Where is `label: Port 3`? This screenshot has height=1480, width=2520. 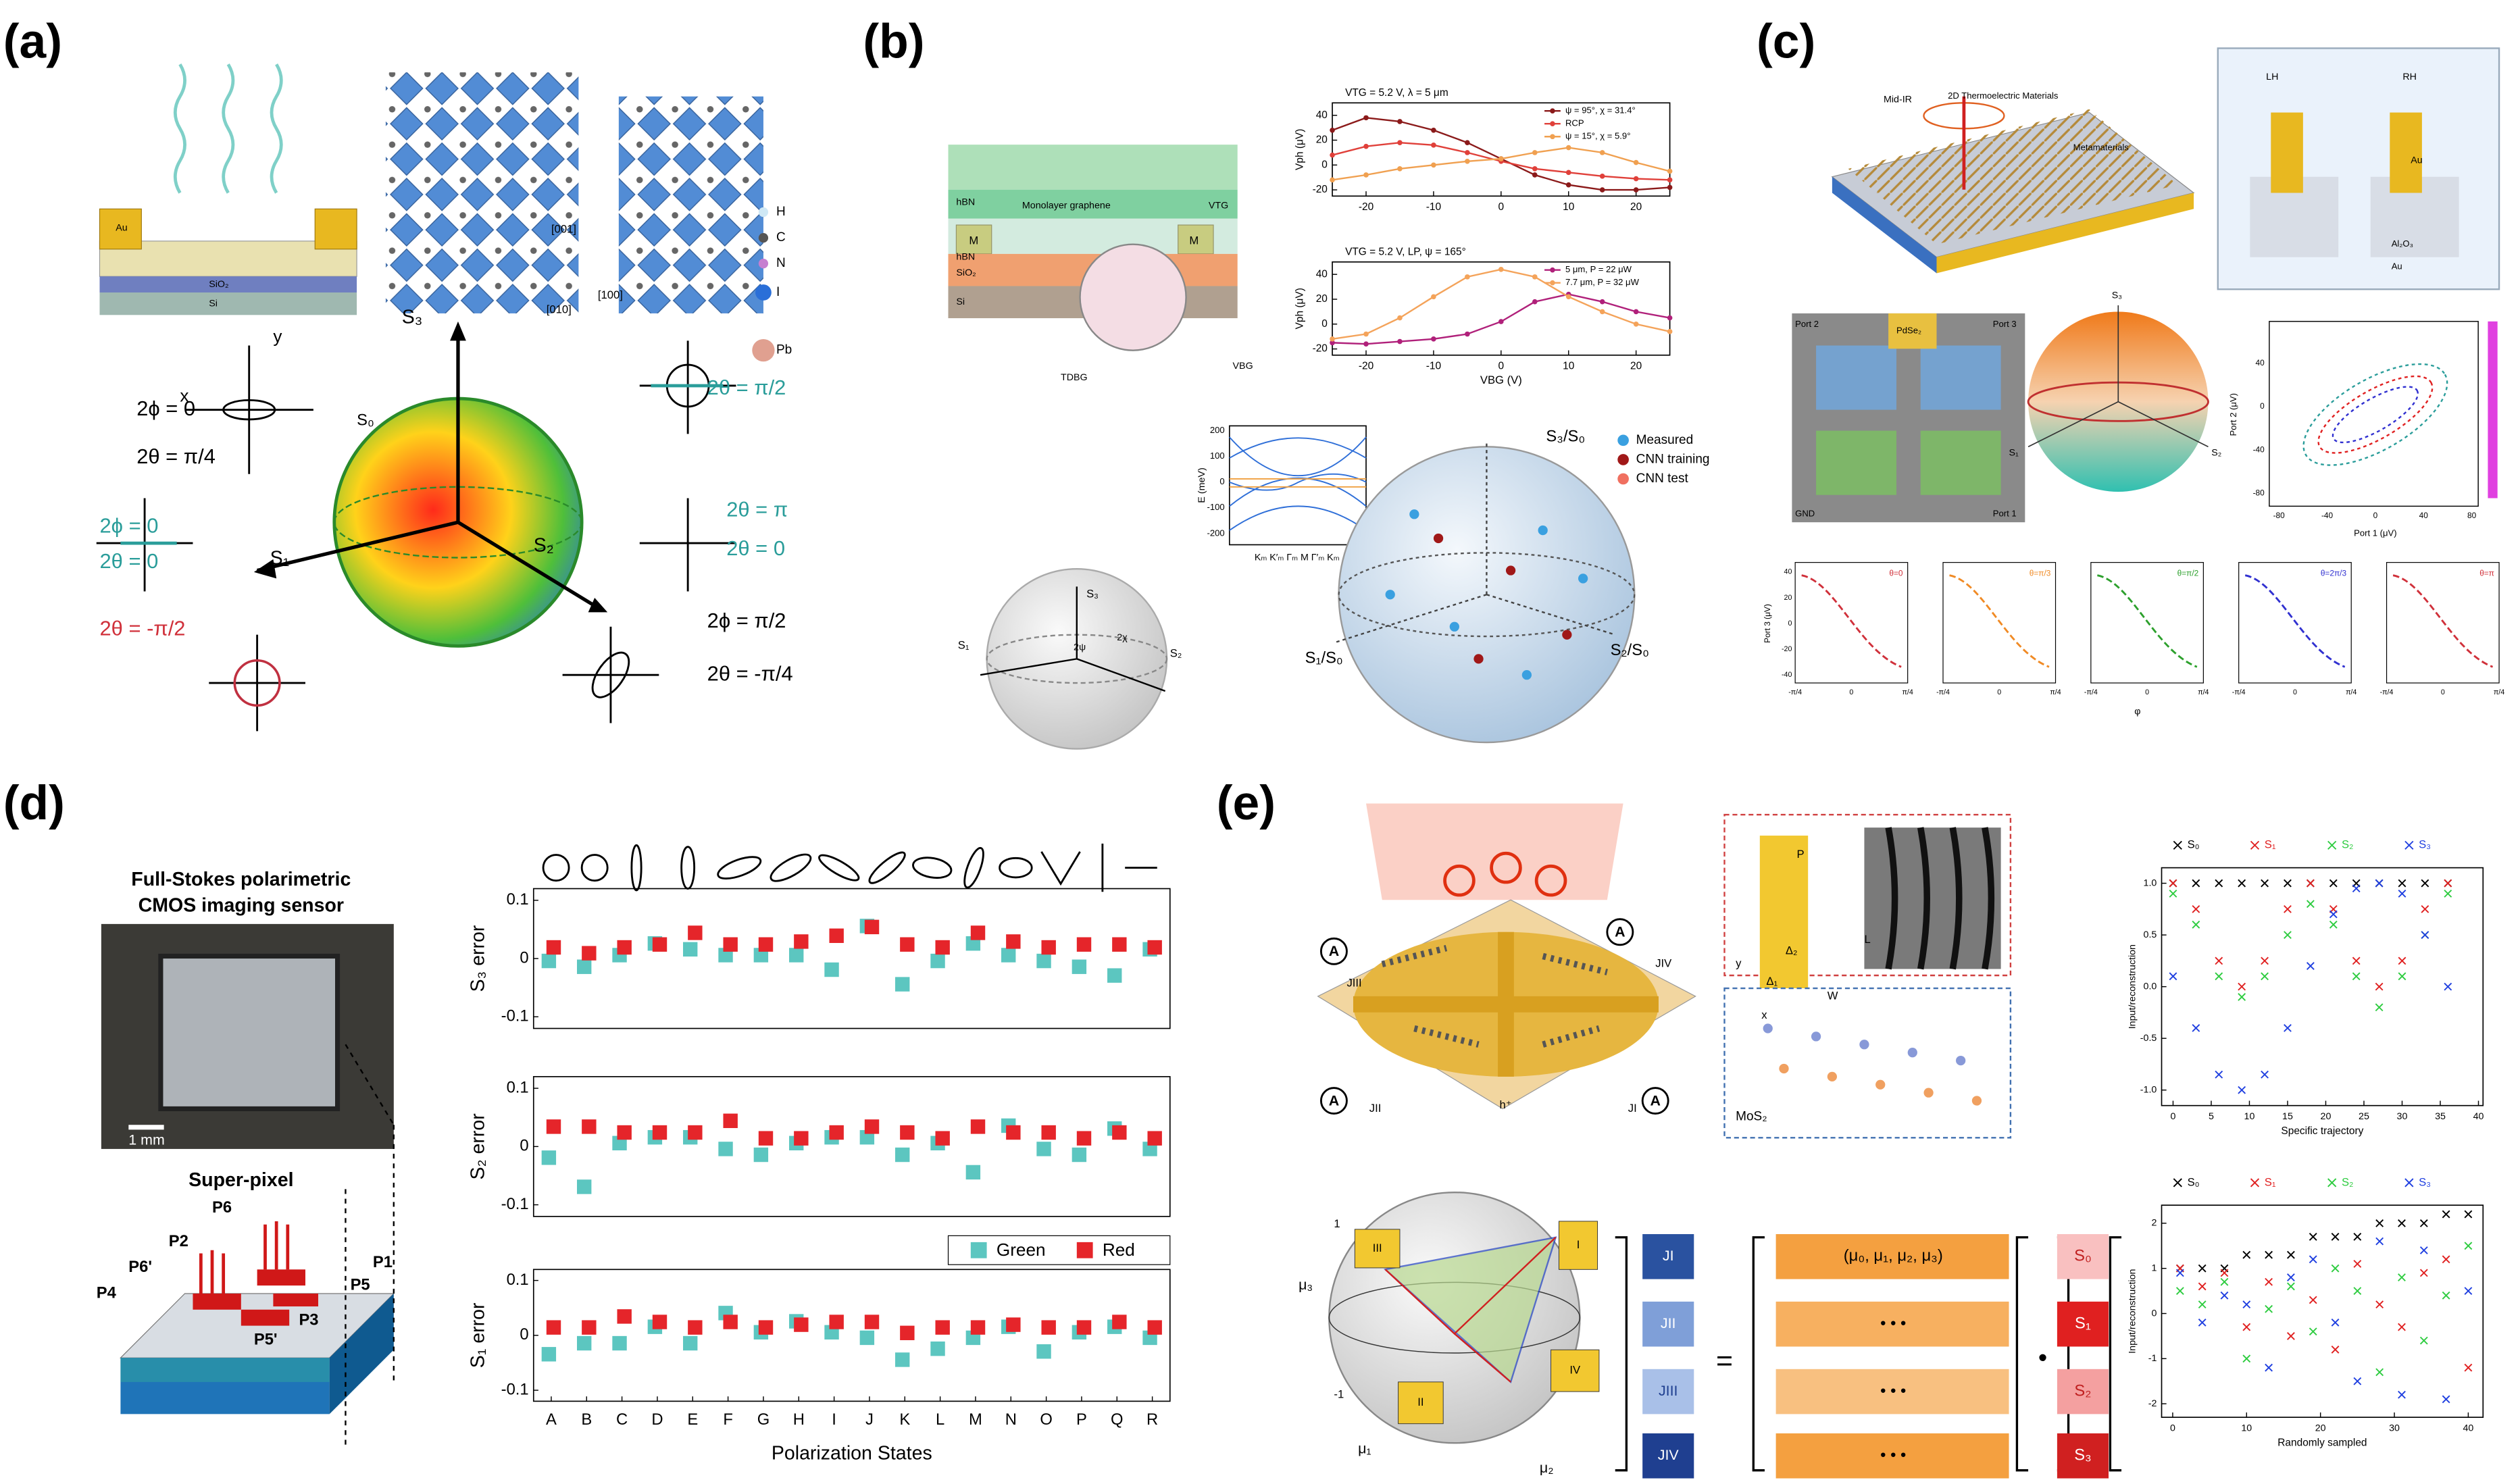 label: Port 3 is located at coordinates (2005, 324).